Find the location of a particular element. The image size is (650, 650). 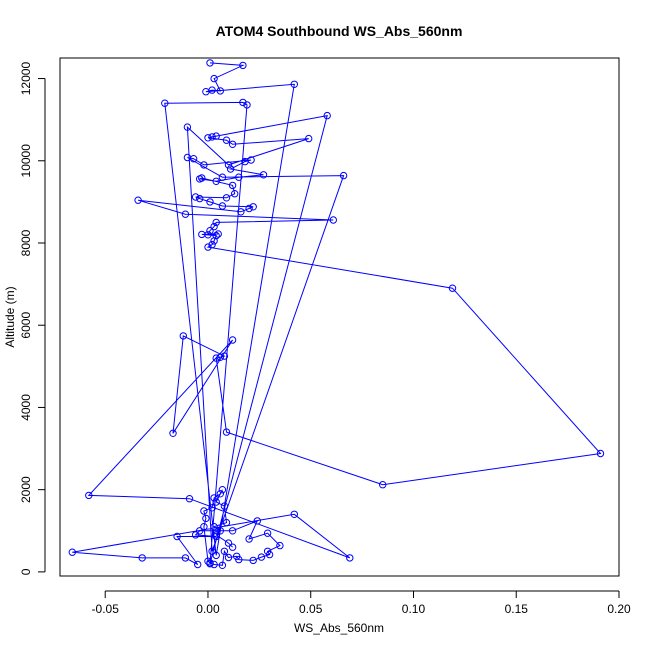

y-tick-label: 4000 is located at coordinates (26, 407).